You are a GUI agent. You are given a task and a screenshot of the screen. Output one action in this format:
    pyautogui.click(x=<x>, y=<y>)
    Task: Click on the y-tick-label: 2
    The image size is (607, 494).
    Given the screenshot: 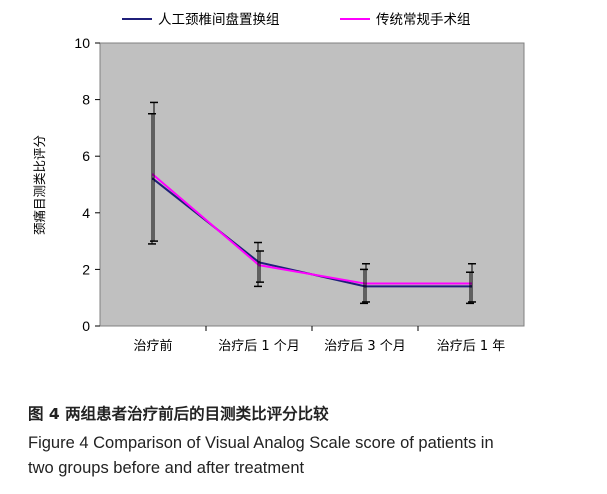 What is the action you would take?
    pyautogui.click(x=86, y=269)
    